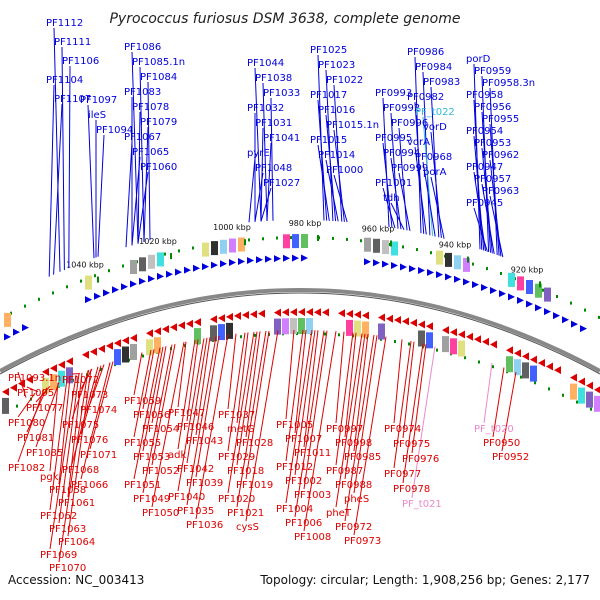 Image resolution: width=600 pixels, height=600 pixels. I want to click on reverse-gene-label: PF1008, so click(312, 537).